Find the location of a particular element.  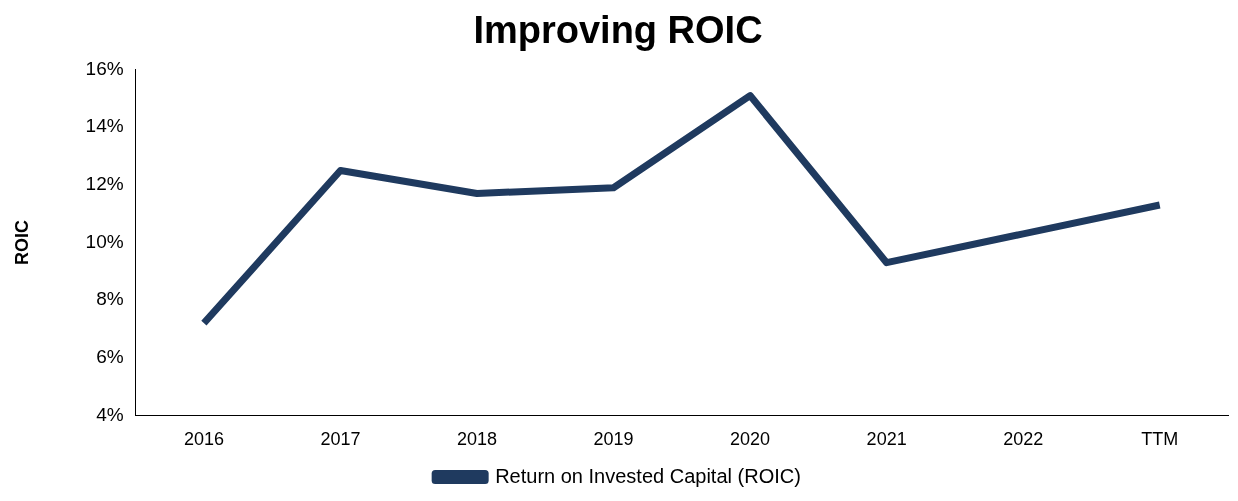

y-tick-label: 14% is located at coordinates (104, 126).